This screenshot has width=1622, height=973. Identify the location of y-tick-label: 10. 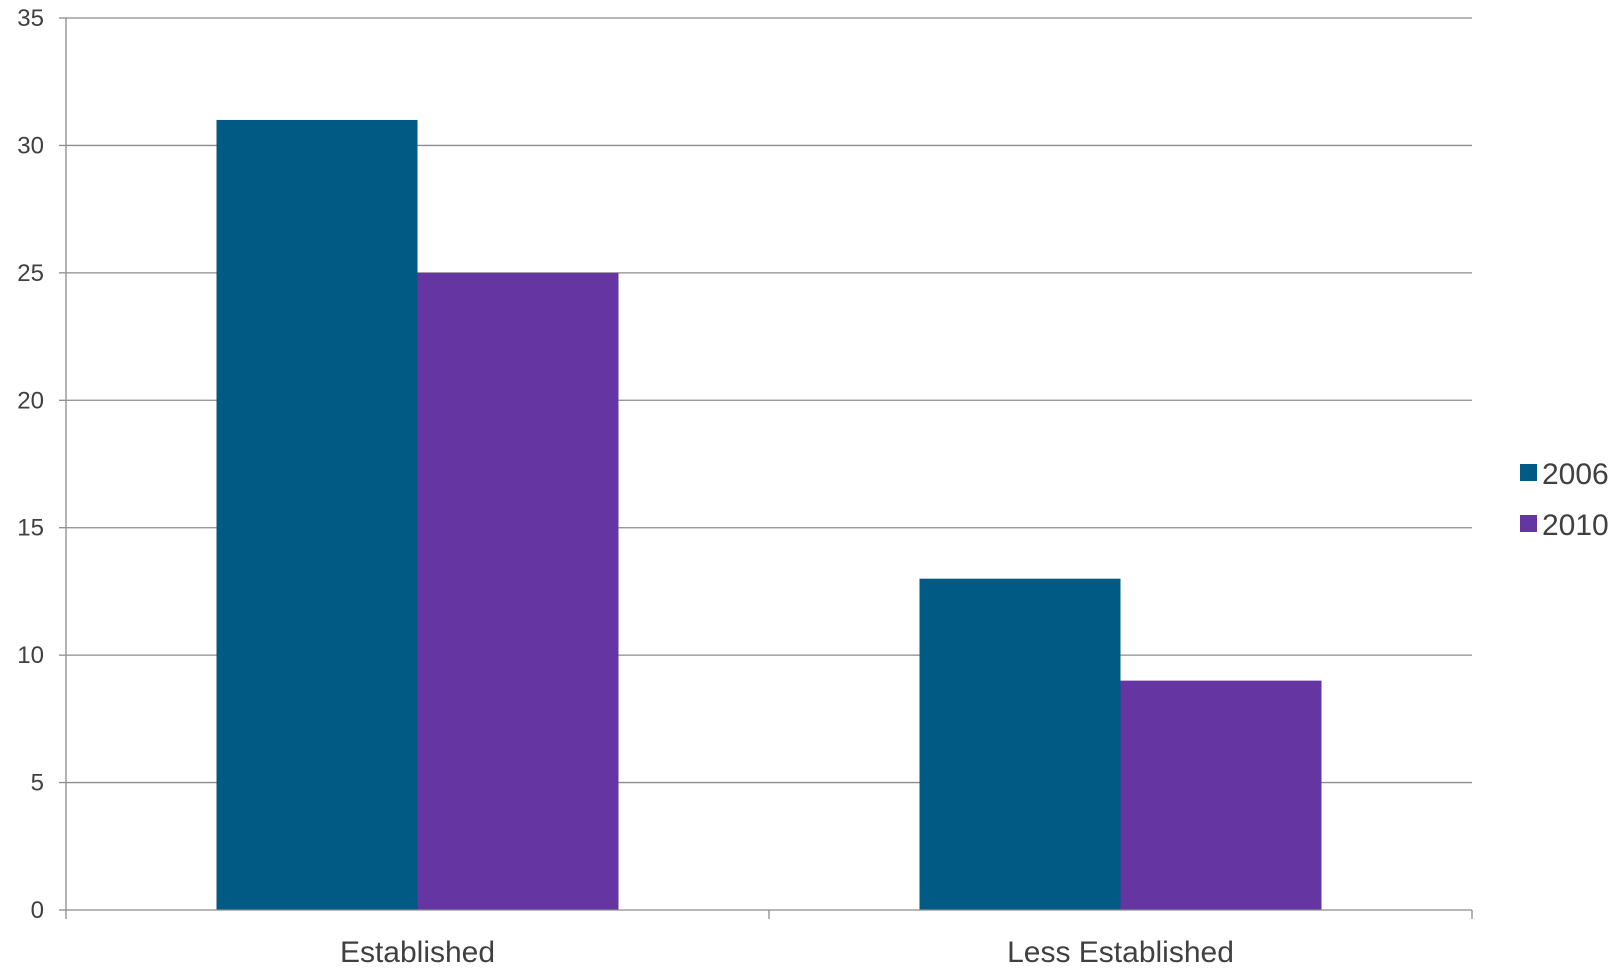
(30, 655).